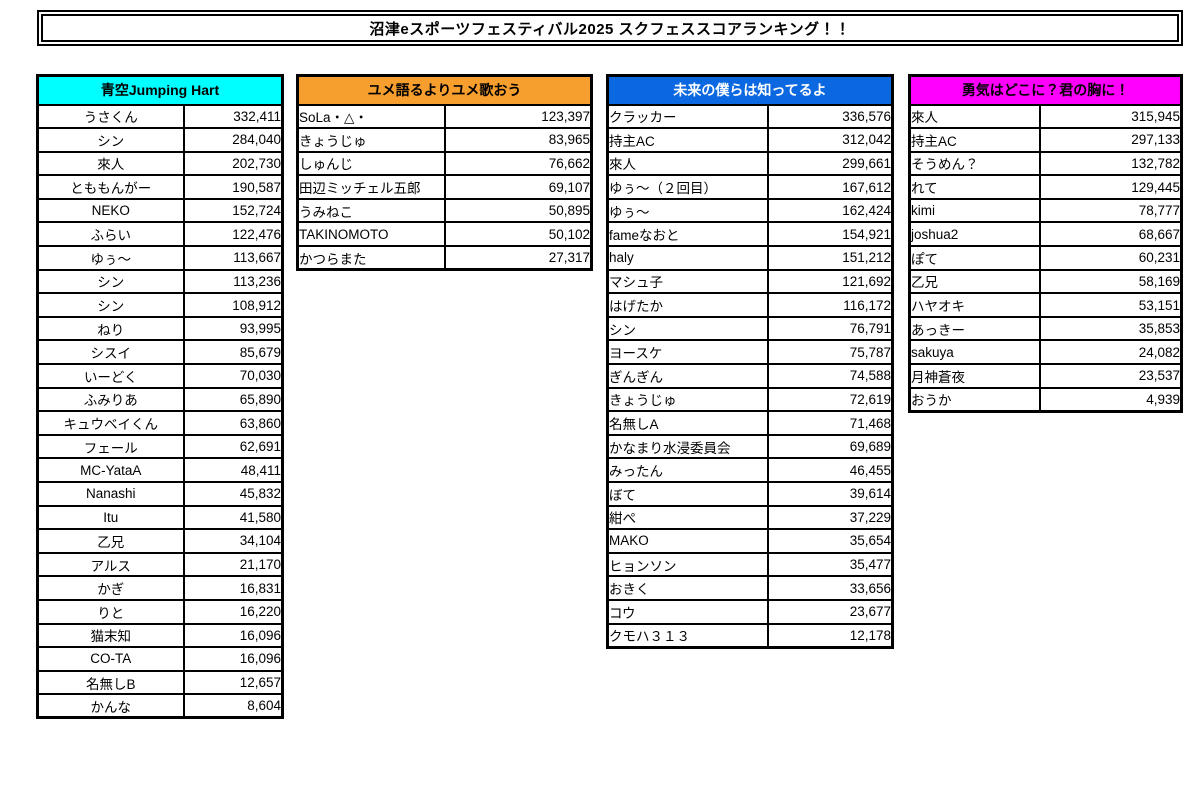 The width and height of the screenshot is (1199, 788). I want to click on player-score-cell: 21,170, so click(233, 564).